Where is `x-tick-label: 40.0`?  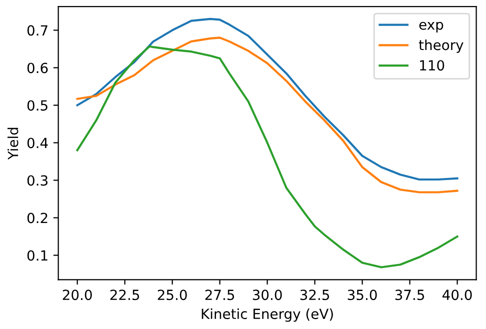
x-tick-label: 40.0 is located at coordinates (457, 295).